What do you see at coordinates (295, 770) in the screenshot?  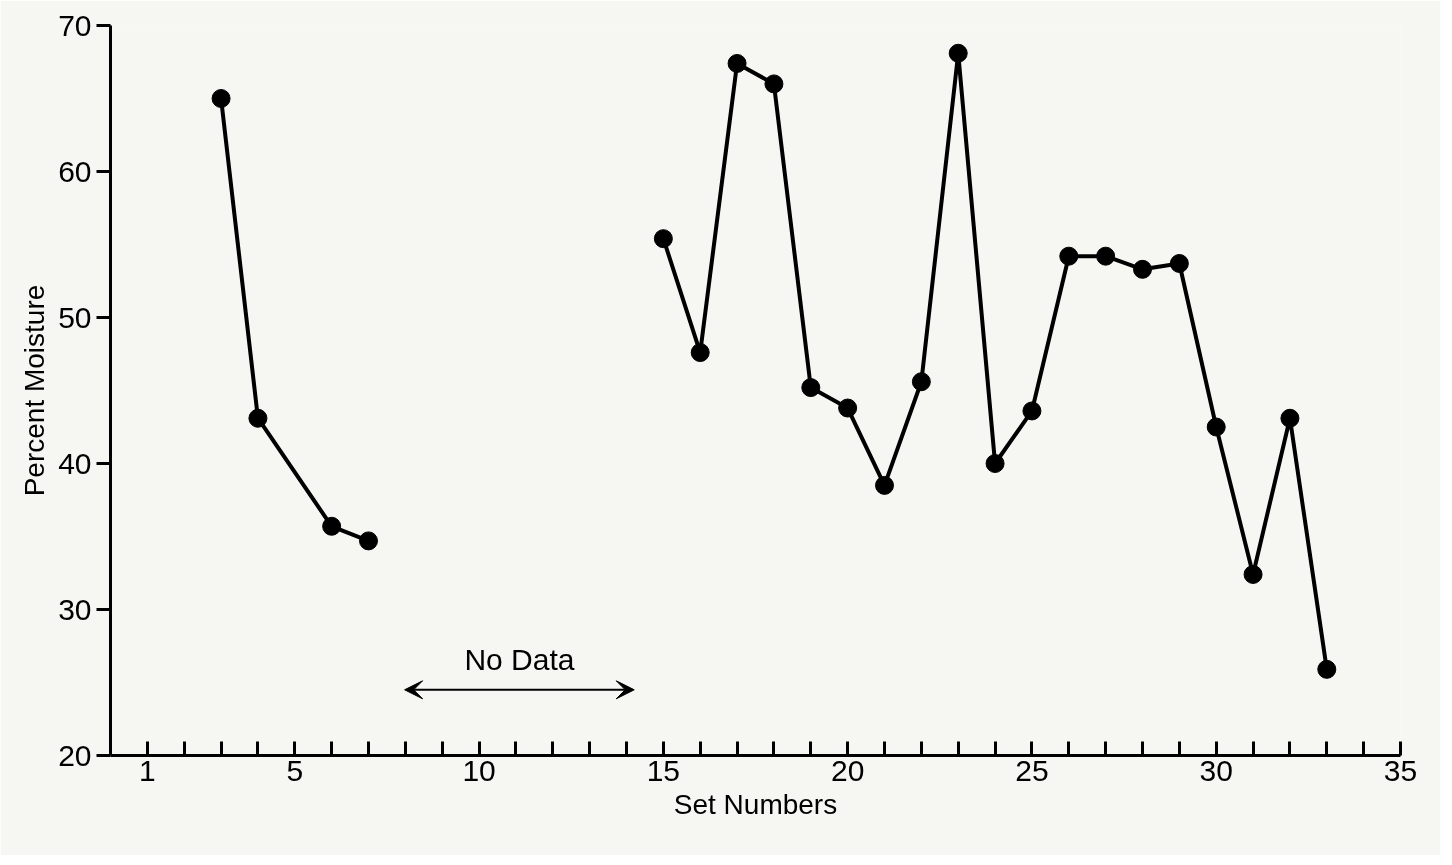 I see `x-tick-label: 5` at bounding box center [295, 770].